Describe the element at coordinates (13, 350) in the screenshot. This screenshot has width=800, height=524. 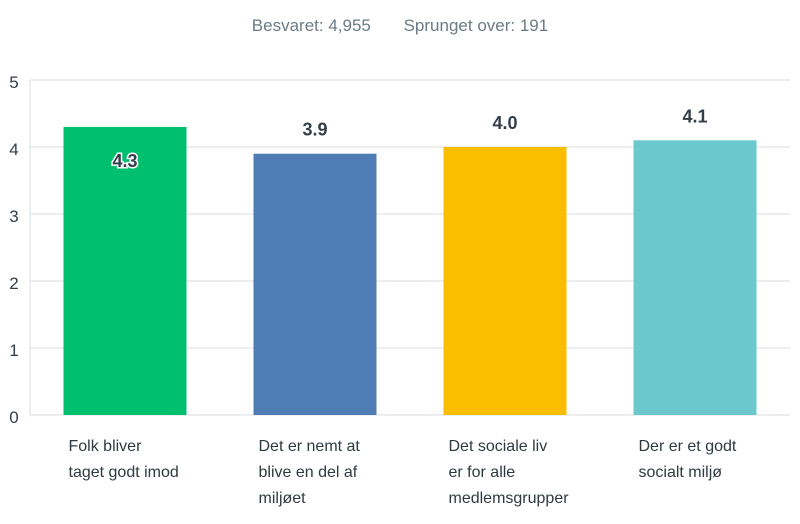
I see `y-tick-label-1: 1` at that location.